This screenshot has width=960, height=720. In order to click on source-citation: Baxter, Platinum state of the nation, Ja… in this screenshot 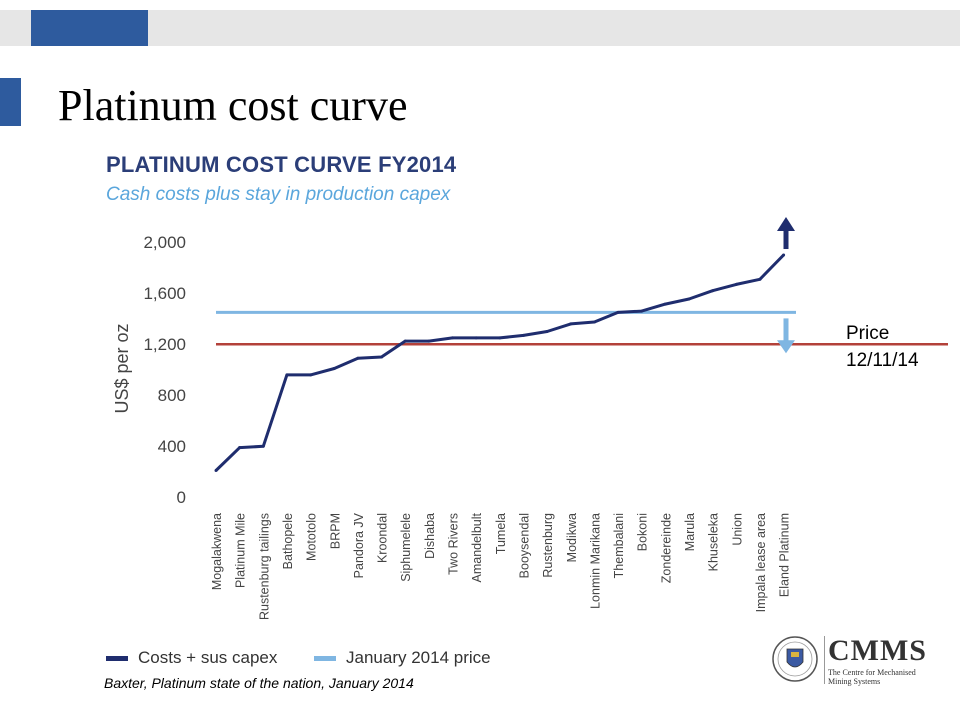, I will do `click(259, 683)`.